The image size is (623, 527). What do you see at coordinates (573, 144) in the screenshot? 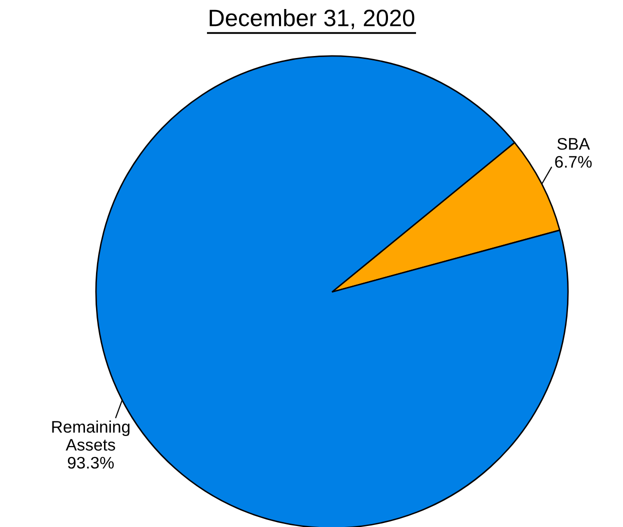
I see `slice-label: SBA` at bounding box center [573, 144].